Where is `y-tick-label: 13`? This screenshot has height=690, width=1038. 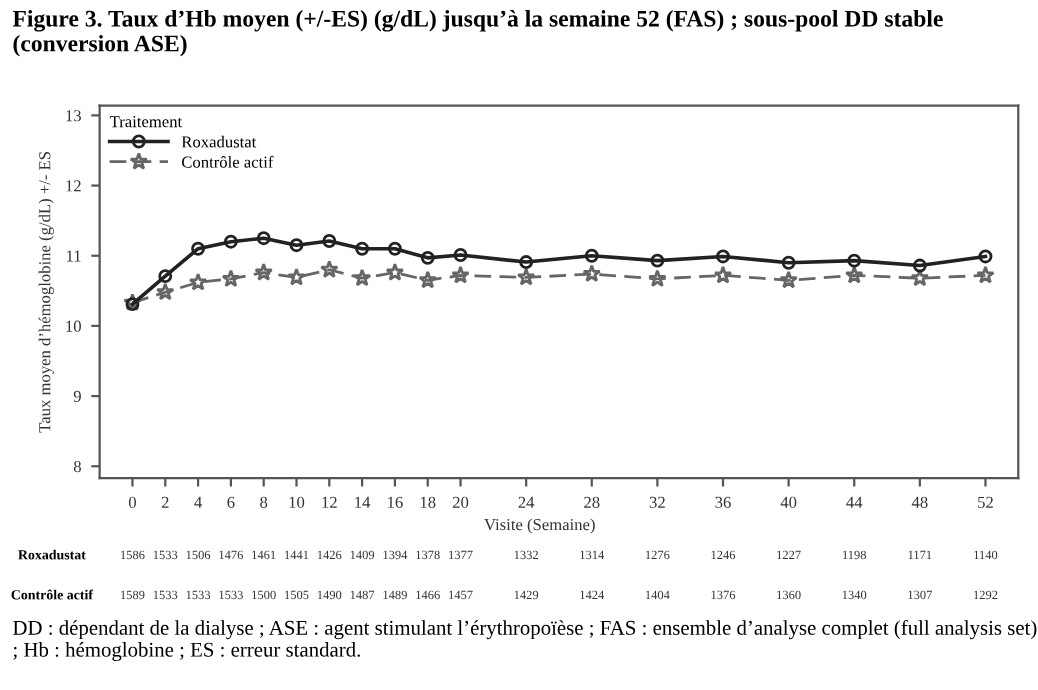 y-tick-label: 13 is located at coordinates (73, 116).